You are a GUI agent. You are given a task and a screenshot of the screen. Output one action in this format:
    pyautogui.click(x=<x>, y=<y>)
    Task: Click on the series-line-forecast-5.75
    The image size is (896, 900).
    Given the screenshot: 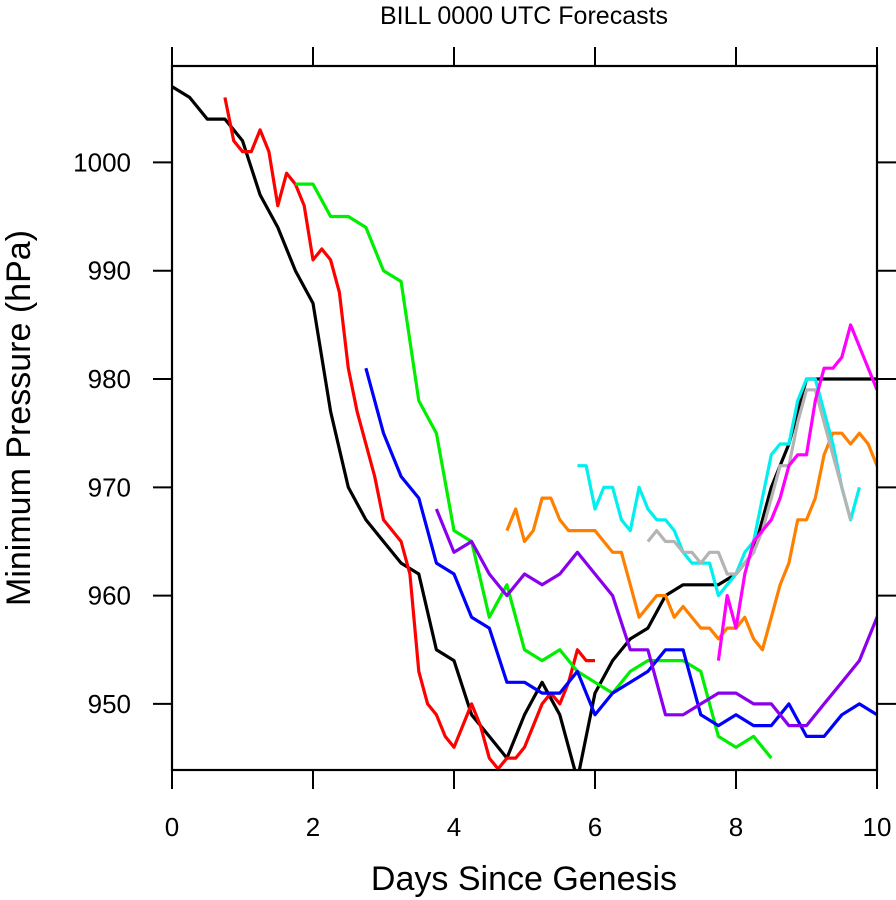 What is the action you would take?
    pyautogui.click(x=719, y=487)
    